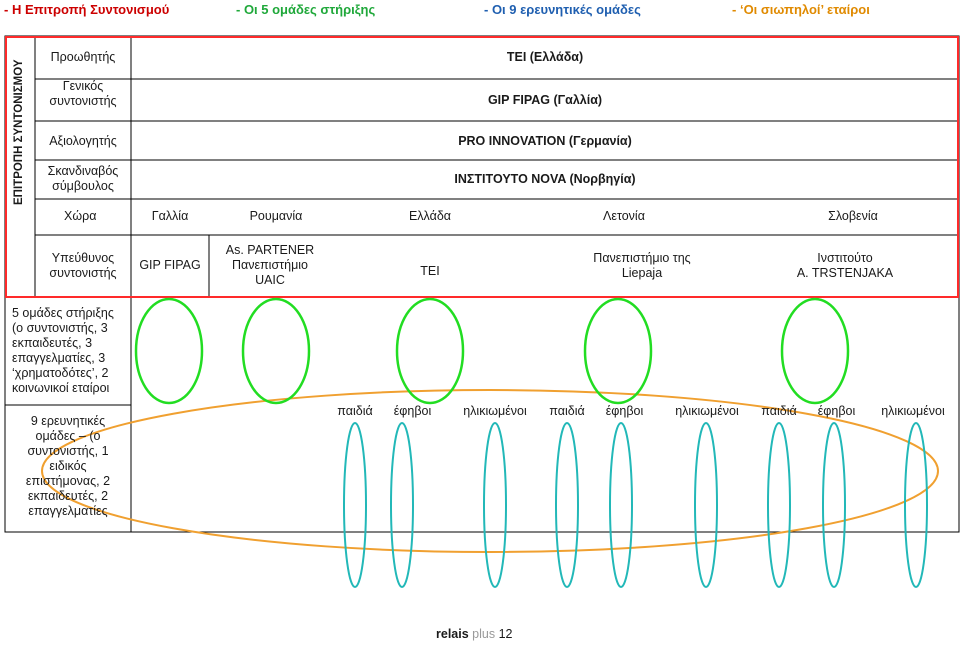  I want to click on role-label-general-coordinator-line2: συντονιστής, so click(83, 101).